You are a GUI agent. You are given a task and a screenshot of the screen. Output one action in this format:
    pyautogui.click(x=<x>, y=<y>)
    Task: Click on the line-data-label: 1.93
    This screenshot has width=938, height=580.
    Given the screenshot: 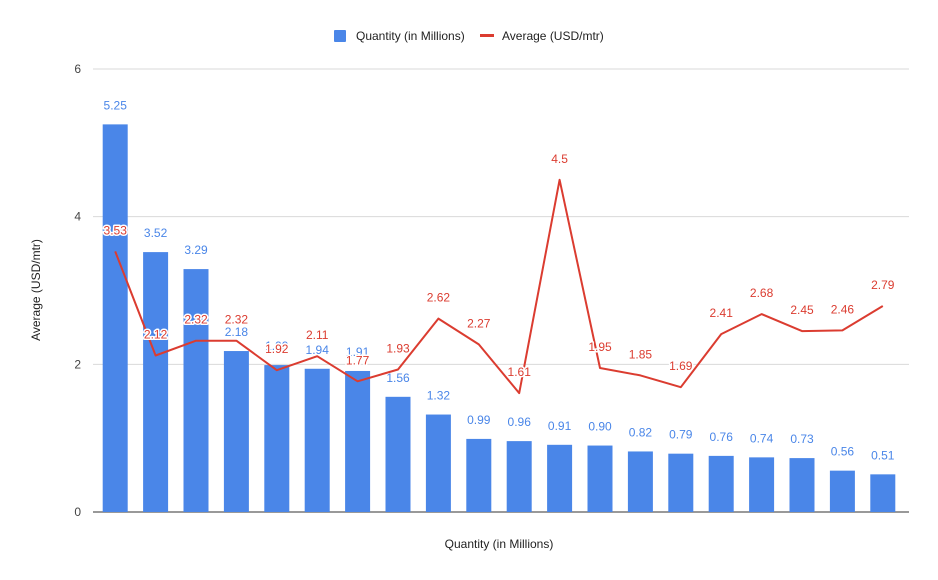 What is the action you would take?
    pyautogui.click(x=398, y=349)
    